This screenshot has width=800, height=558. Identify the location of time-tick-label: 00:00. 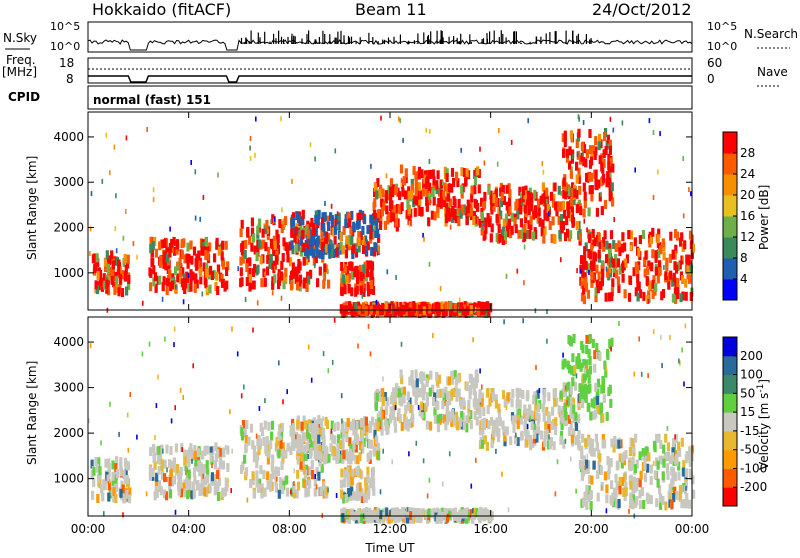
(88, 529).